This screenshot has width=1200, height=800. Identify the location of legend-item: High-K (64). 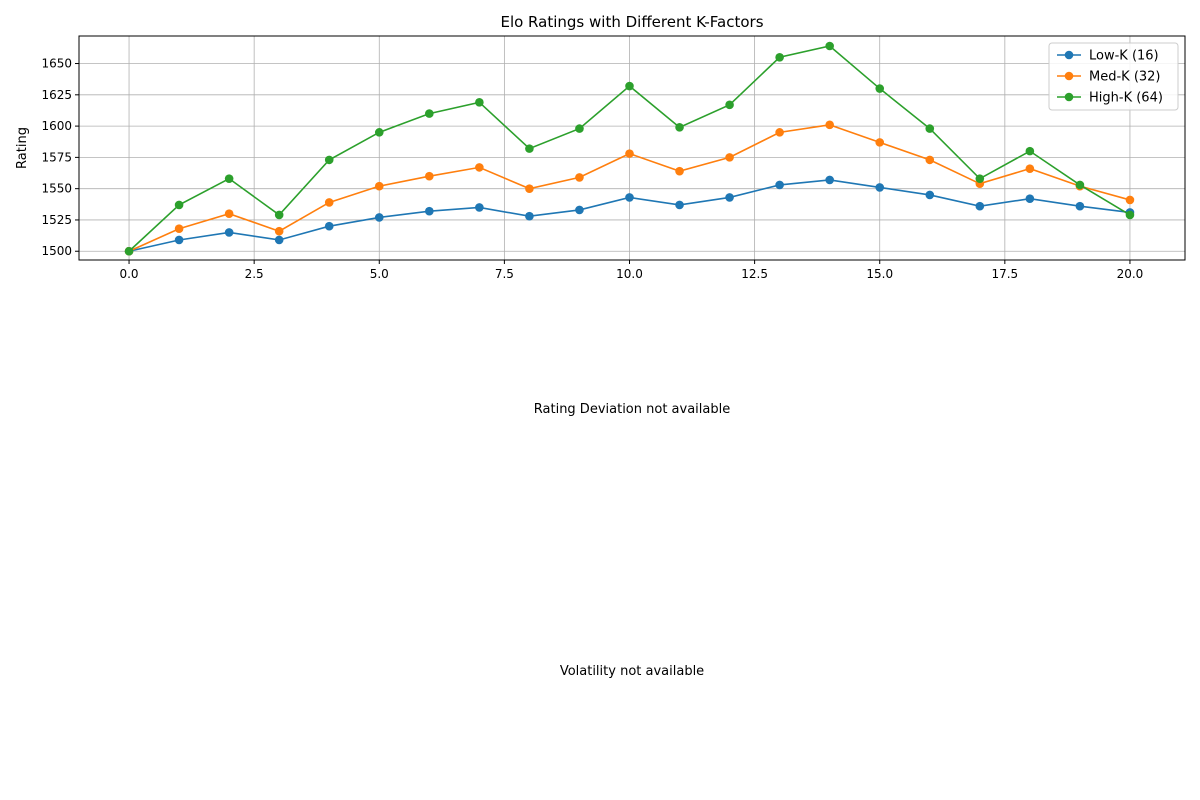
(1110, 98).